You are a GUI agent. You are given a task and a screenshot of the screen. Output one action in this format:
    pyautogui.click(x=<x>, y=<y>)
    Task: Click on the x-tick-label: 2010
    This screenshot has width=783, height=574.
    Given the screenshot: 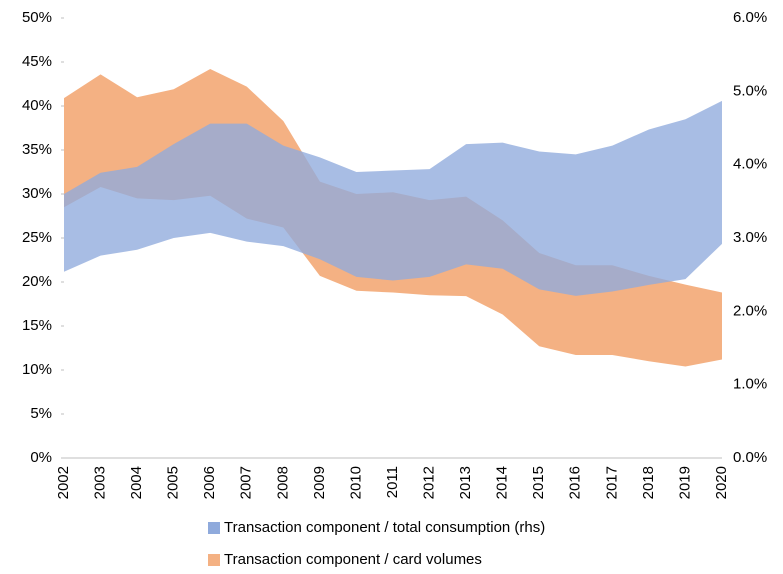 What is the action you would take?
    pyautogui.click(x=355, y=482)
    